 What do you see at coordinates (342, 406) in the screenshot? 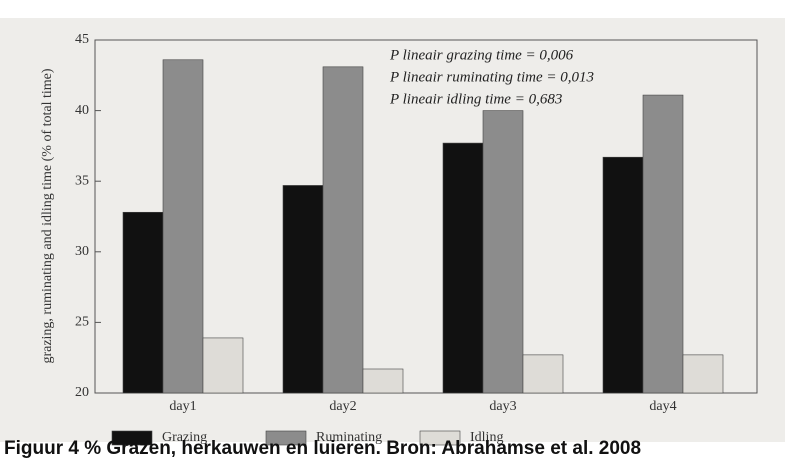
I see `x-tick-label: day2` at bounding box center [342, 406].